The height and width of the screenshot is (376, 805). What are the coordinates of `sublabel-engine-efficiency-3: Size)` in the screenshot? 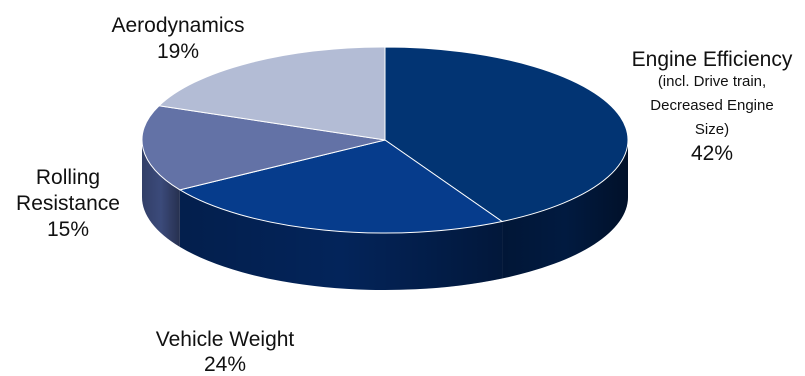 It's located at (712, 129).